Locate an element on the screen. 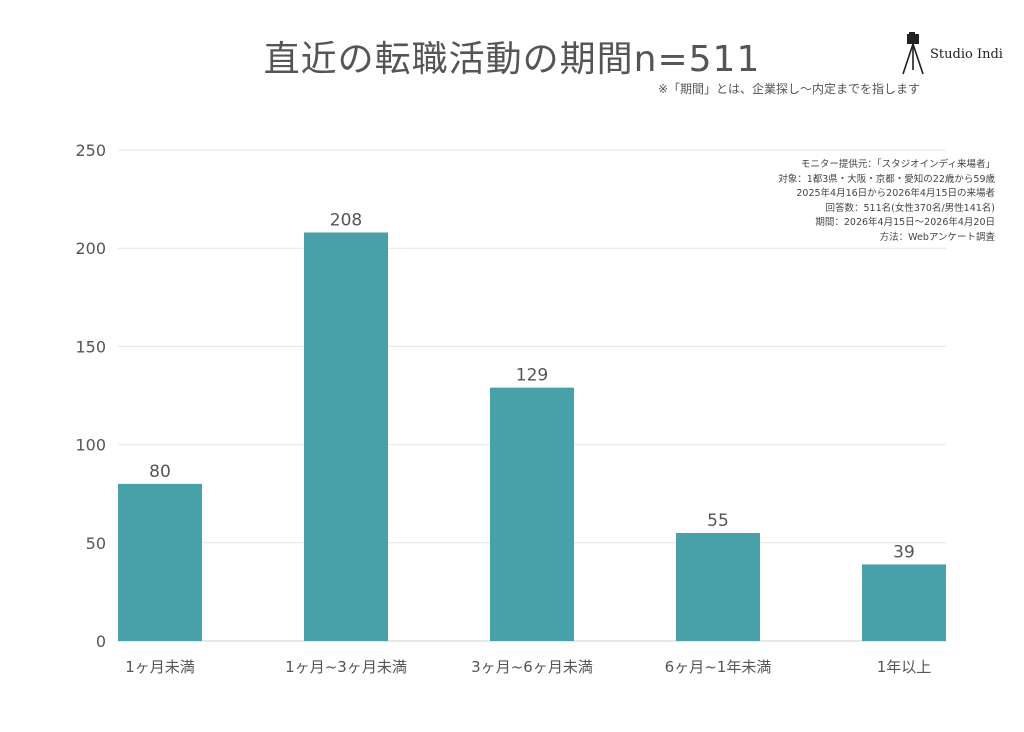 The height and width of the screenshot is (732, 1024). y-axis-ticks: 0 50 100 150 200 250 is located at coordinates (90, 396).